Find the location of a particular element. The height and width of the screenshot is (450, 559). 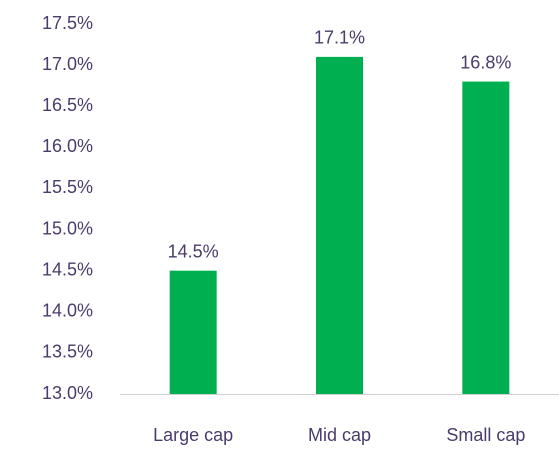

y-tick-label: 15.0% is located at coordinates (67, 228).